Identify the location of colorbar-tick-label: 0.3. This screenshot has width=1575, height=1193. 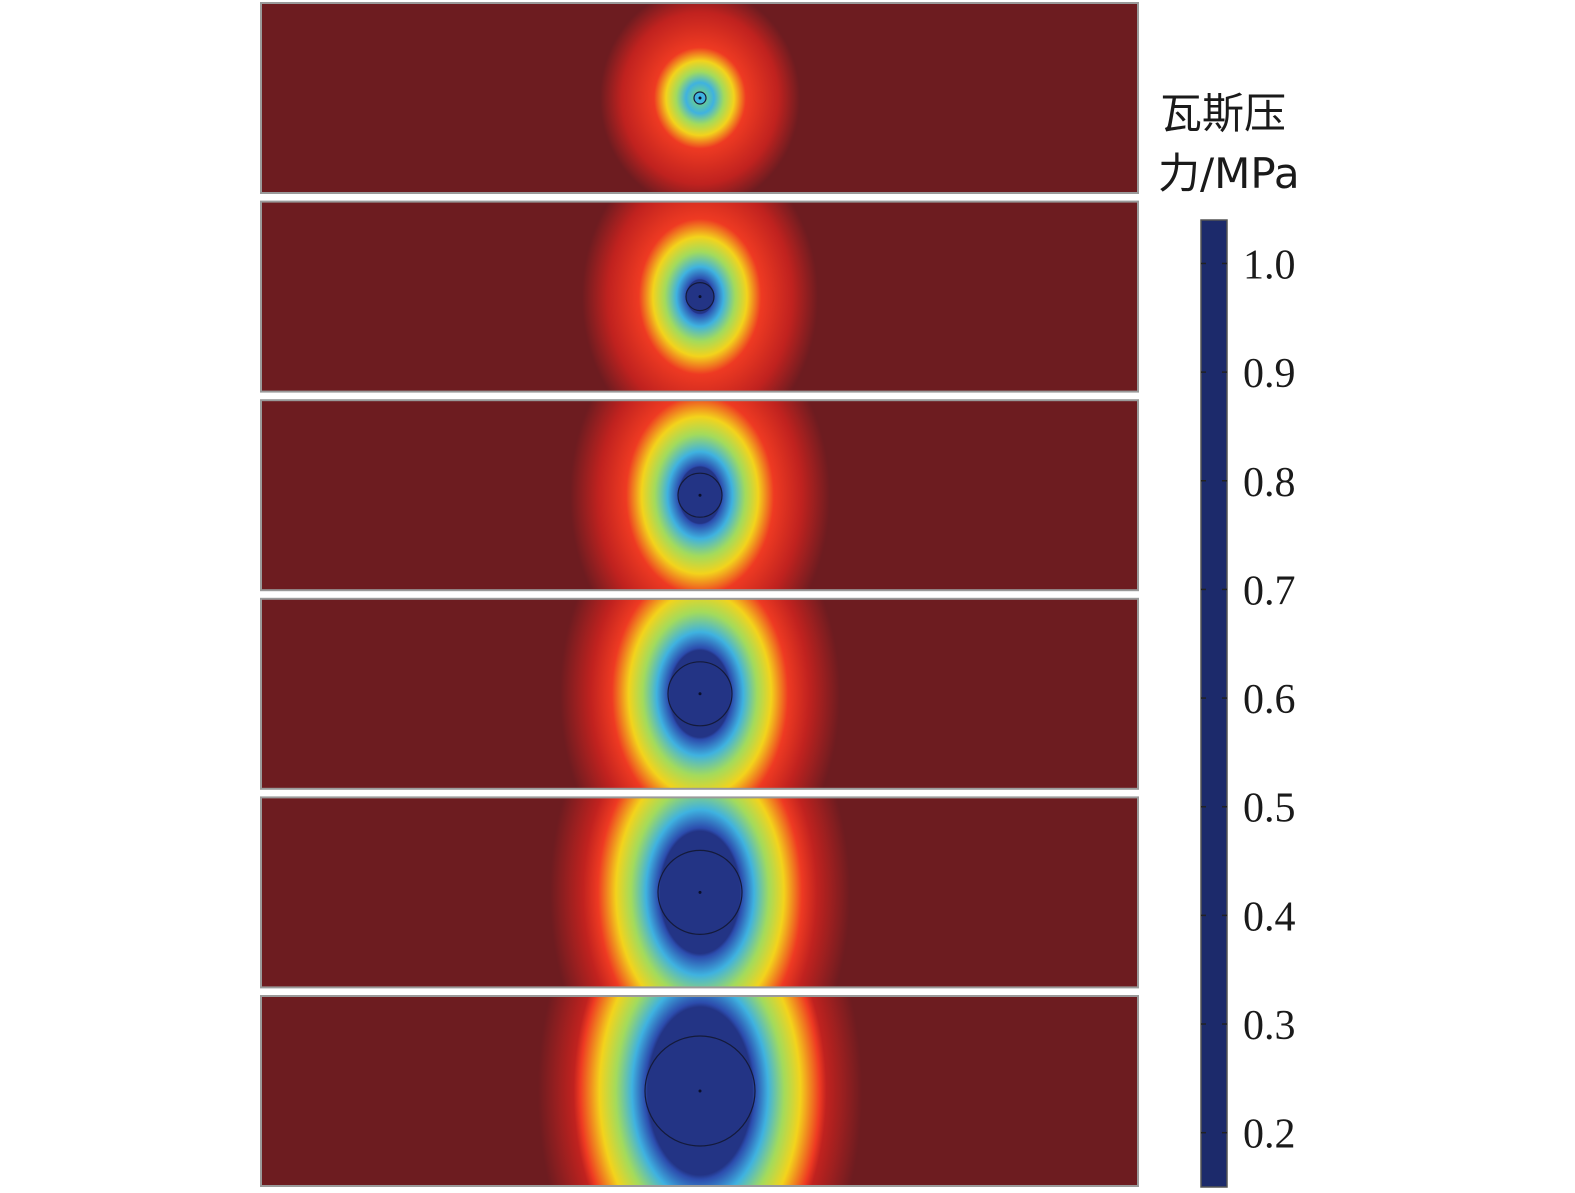
(1269, 1026).